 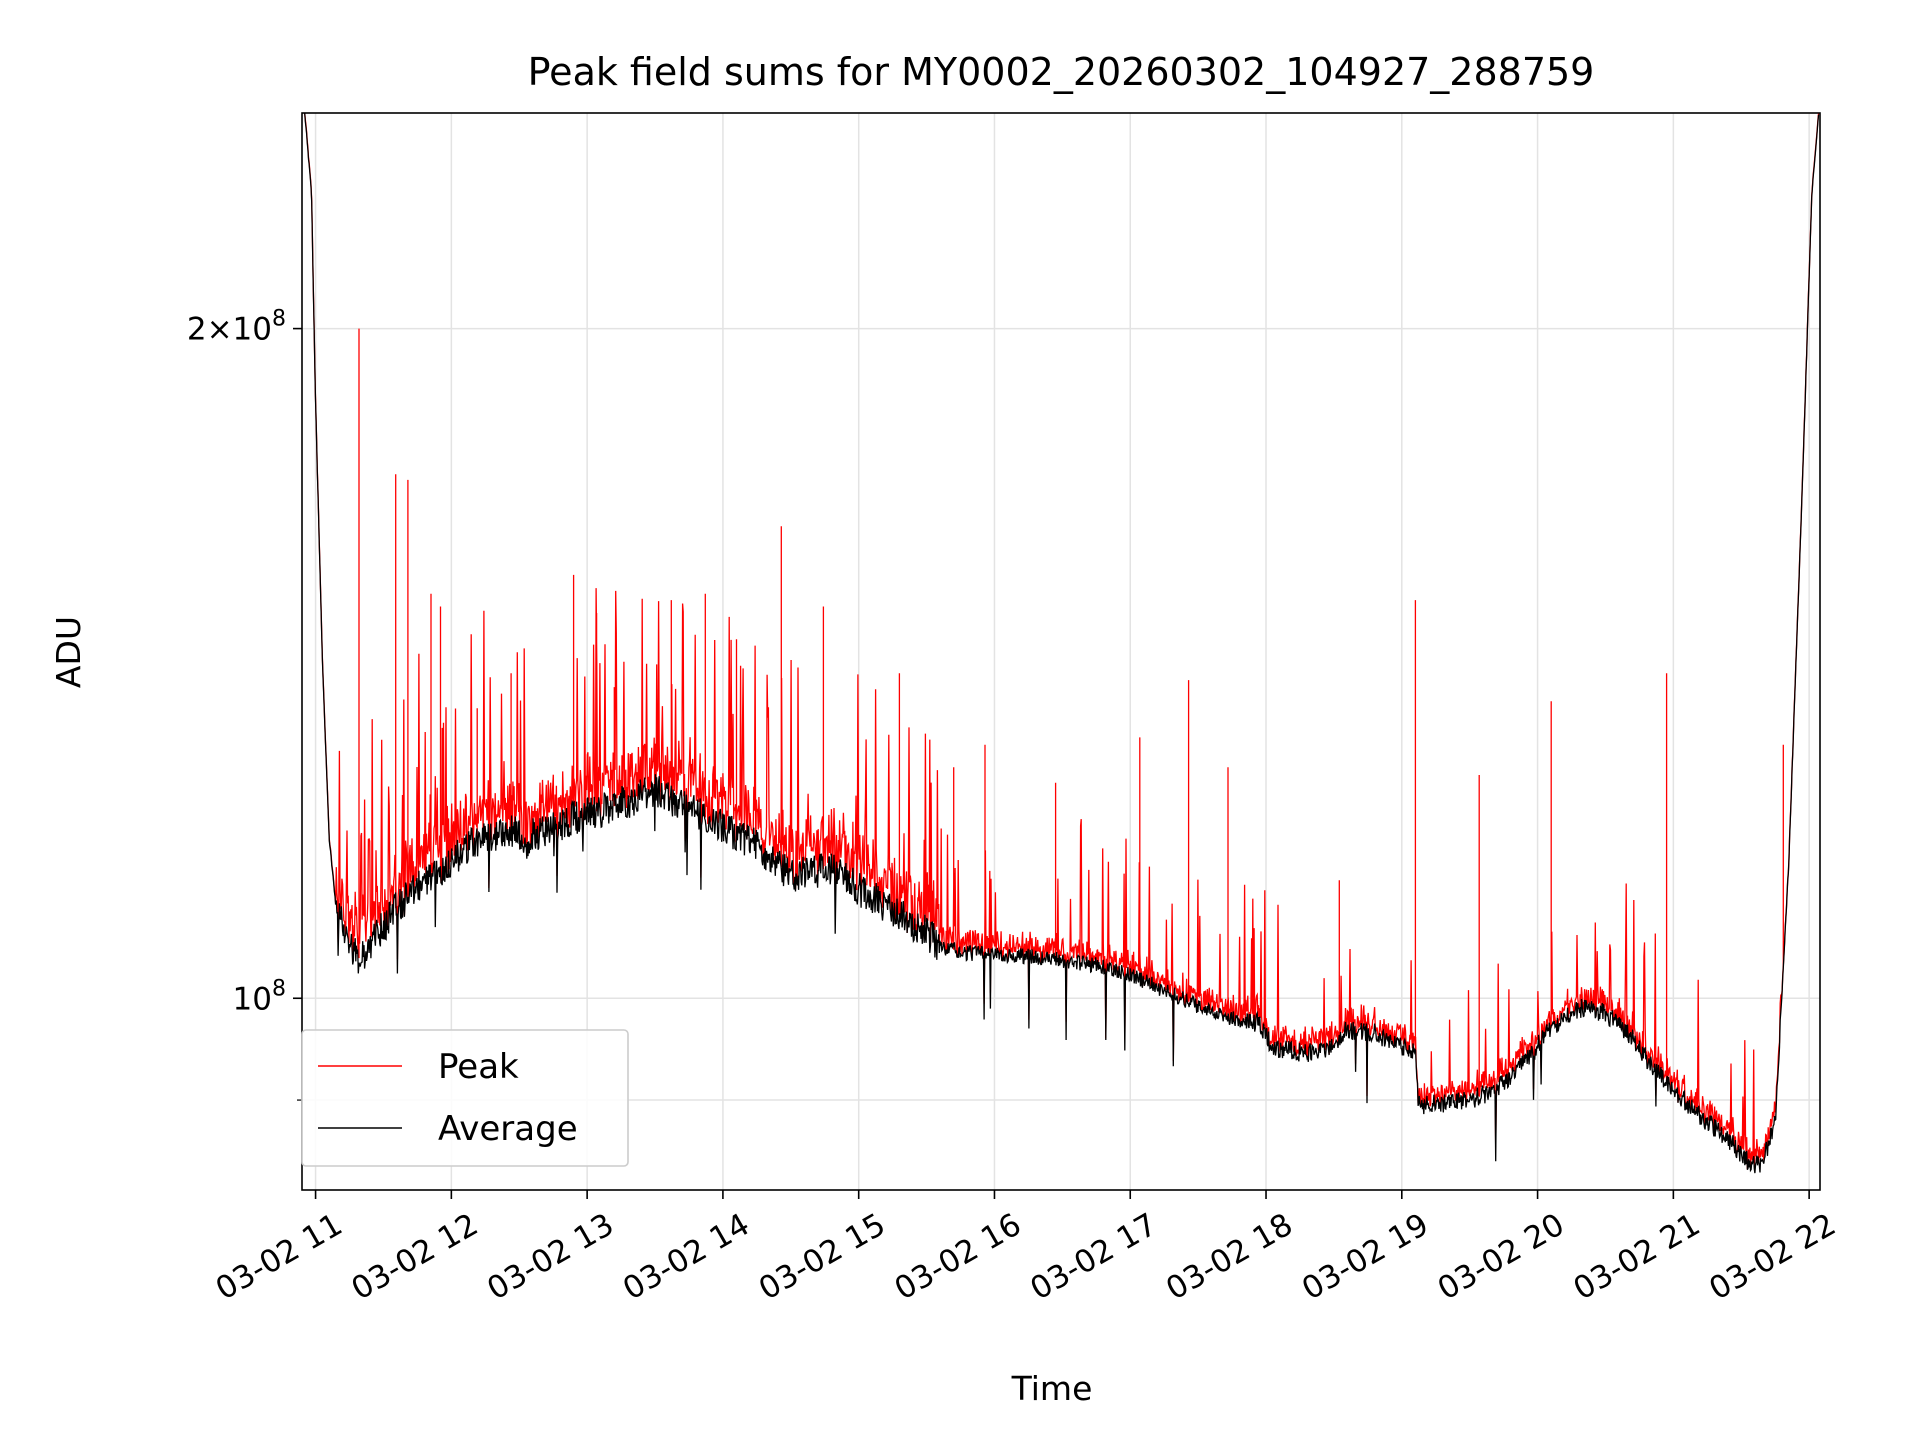 What do you see at coordinates (414, 1257) in the screenshot?
I see `x-tick-label: 03-02 12` at bounding box center [414, 1257].